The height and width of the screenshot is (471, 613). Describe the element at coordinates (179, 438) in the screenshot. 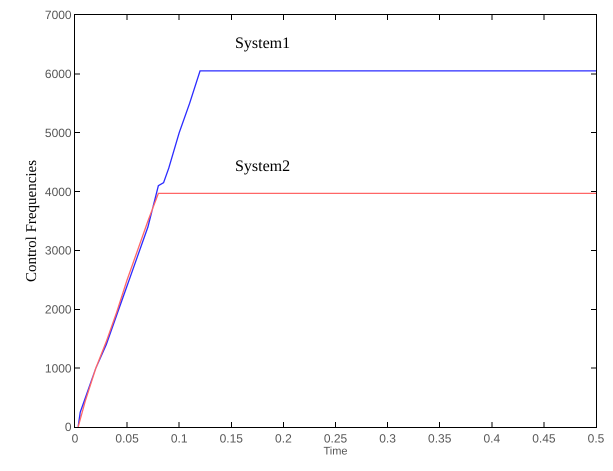

I see `x-tick-label: 0.1` at that location.